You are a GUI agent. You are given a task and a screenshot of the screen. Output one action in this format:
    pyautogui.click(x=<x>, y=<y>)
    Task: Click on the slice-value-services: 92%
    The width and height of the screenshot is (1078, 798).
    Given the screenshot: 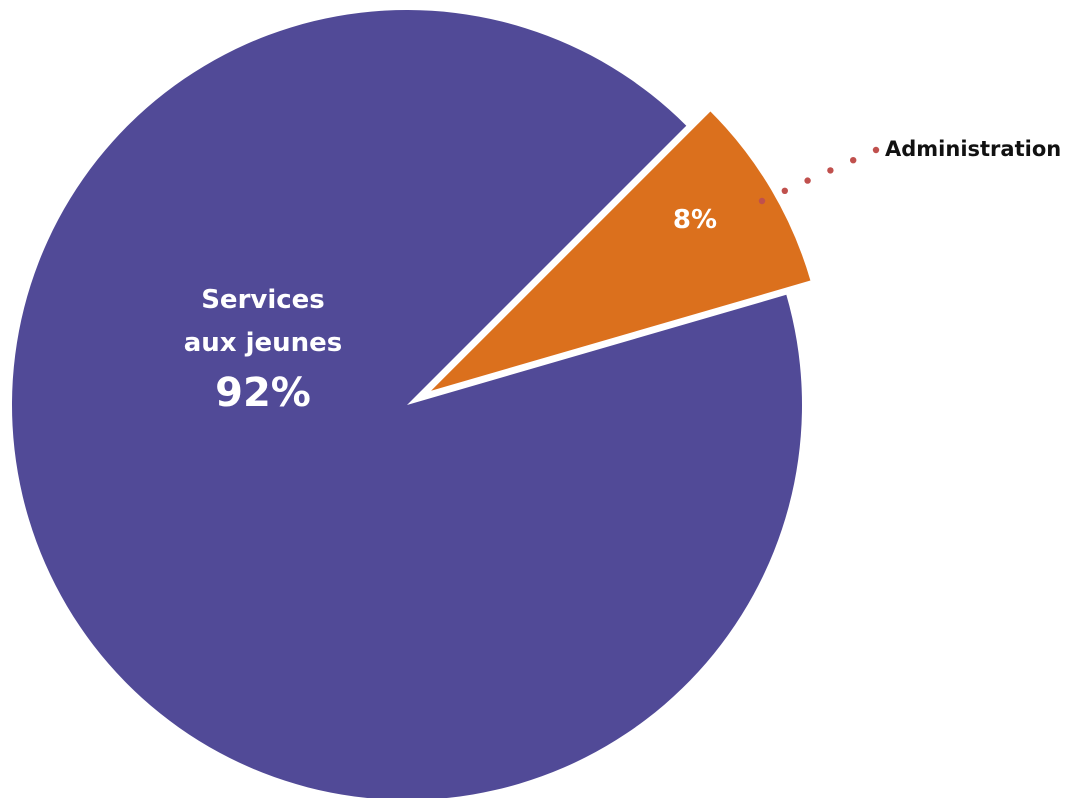 What is the action you would take?
    pyautogui.click(x=263, y=393)
    